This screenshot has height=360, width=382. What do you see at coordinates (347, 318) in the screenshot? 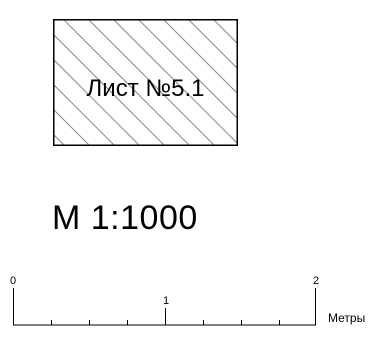
I see `scalebar-unit-label: Метры` at bounding box center [347, 318].